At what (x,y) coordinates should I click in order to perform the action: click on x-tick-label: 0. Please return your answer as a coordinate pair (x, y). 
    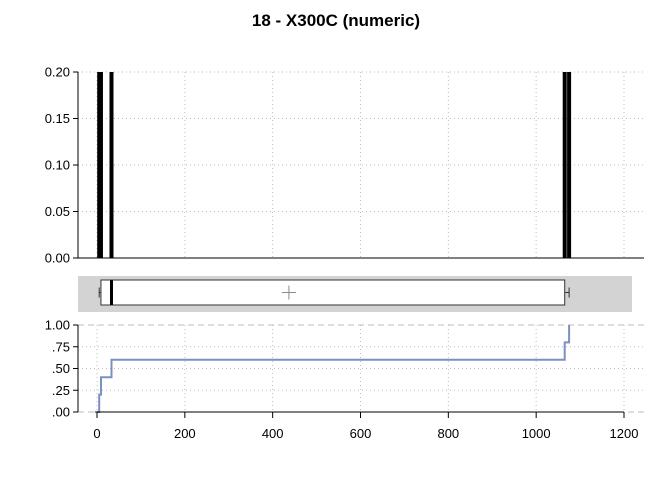
    Looking at the image, I should click on (96, 433).